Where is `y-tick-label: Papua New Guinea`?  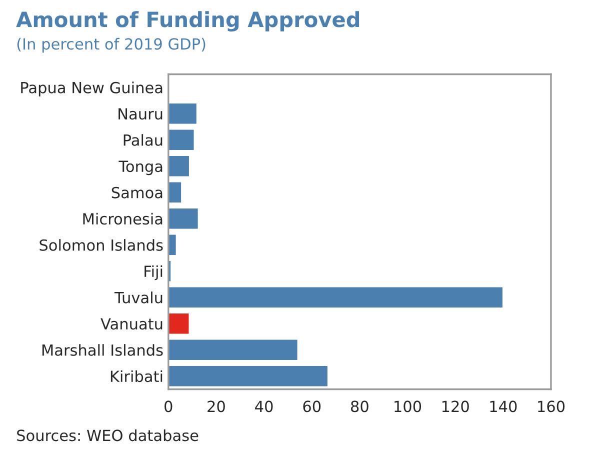 y-tick-label: Papua New Guinea is located at coordinates (91, 89).